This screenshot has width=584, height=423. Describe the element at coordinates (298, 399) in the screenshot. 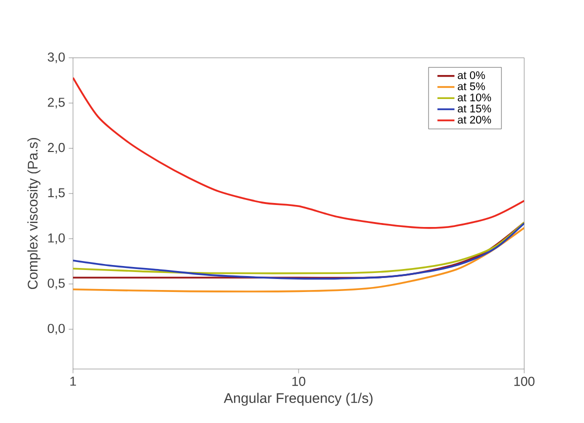

I see `x-axis-title: Angular Frequency (1/s)` at that location.